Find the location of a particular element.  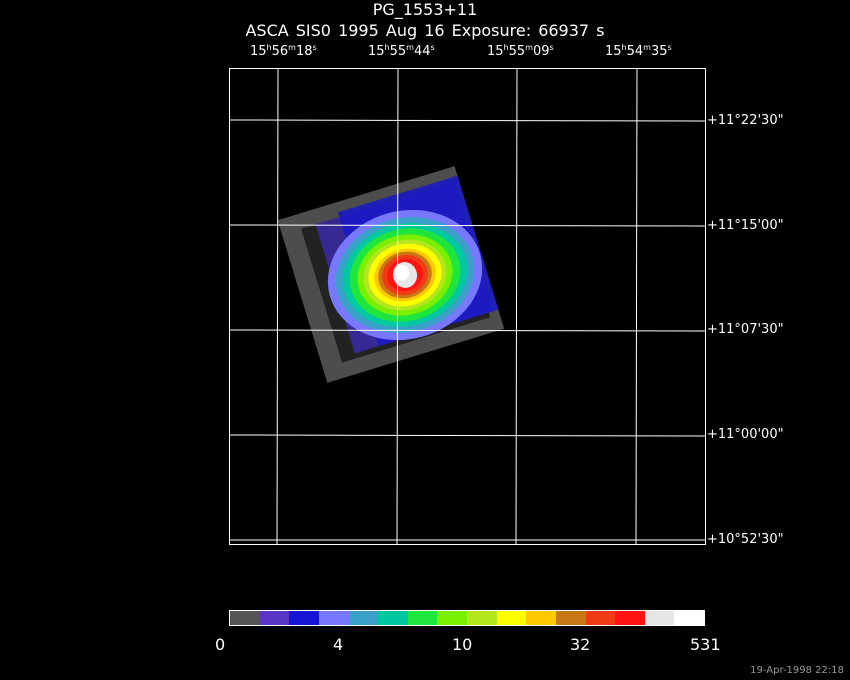

source-emission is located at coordinates (405, 275).